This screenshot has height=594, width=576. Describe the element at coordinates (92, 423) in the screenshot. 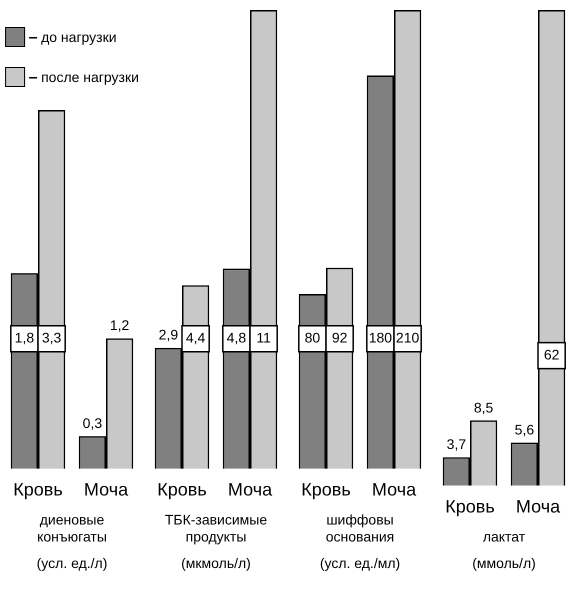

I see `data-label: 0,3` at that location.